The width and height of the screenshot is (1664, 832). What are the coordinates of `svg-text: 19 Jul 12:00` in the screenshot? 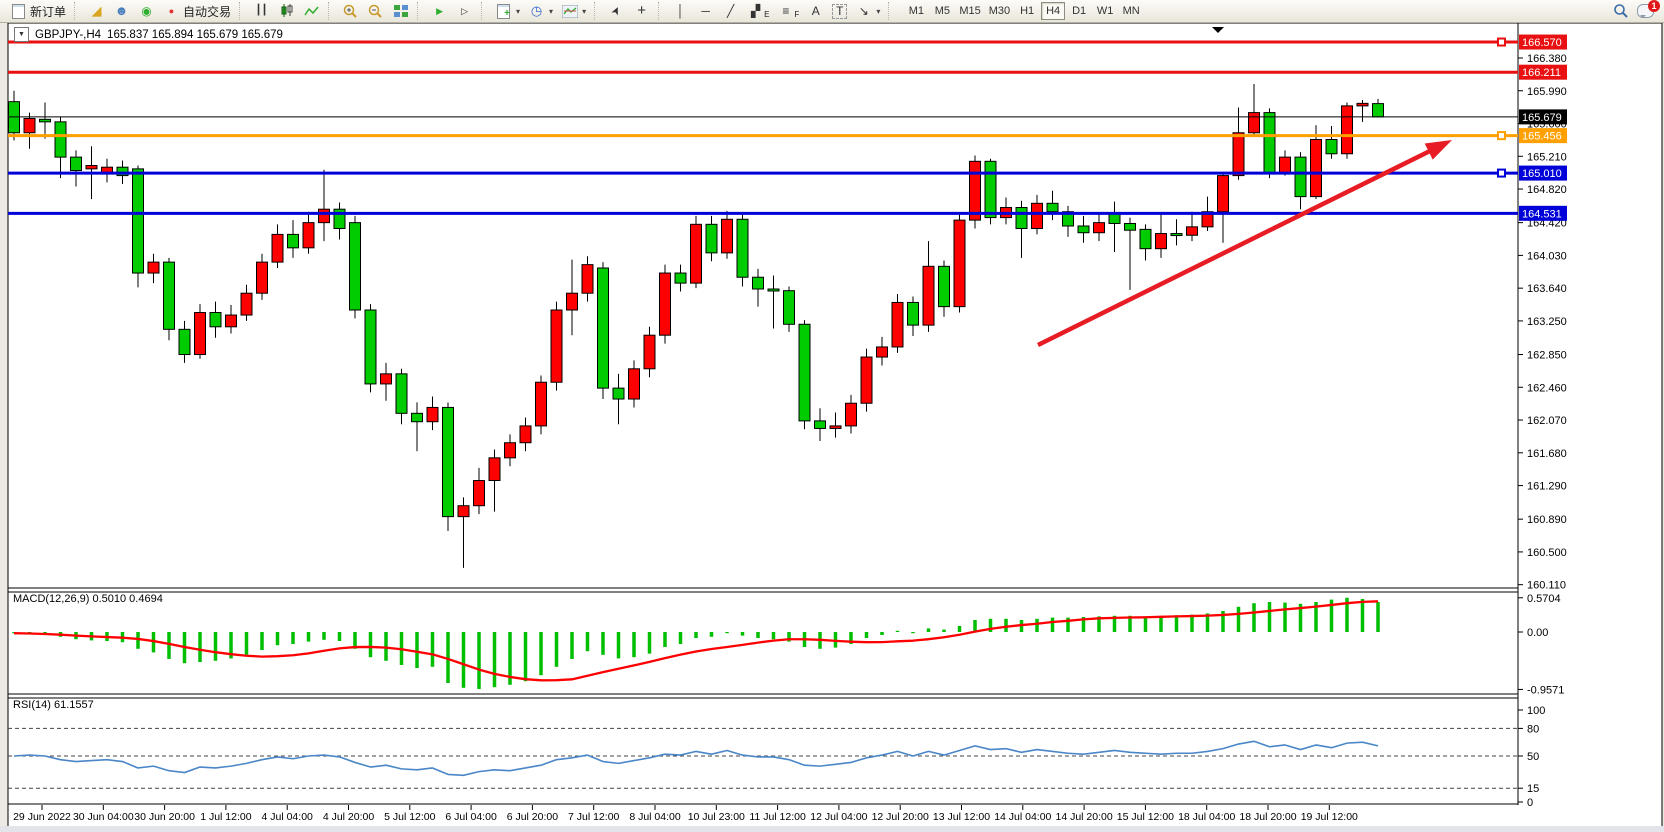 It's located at (1329, 817).